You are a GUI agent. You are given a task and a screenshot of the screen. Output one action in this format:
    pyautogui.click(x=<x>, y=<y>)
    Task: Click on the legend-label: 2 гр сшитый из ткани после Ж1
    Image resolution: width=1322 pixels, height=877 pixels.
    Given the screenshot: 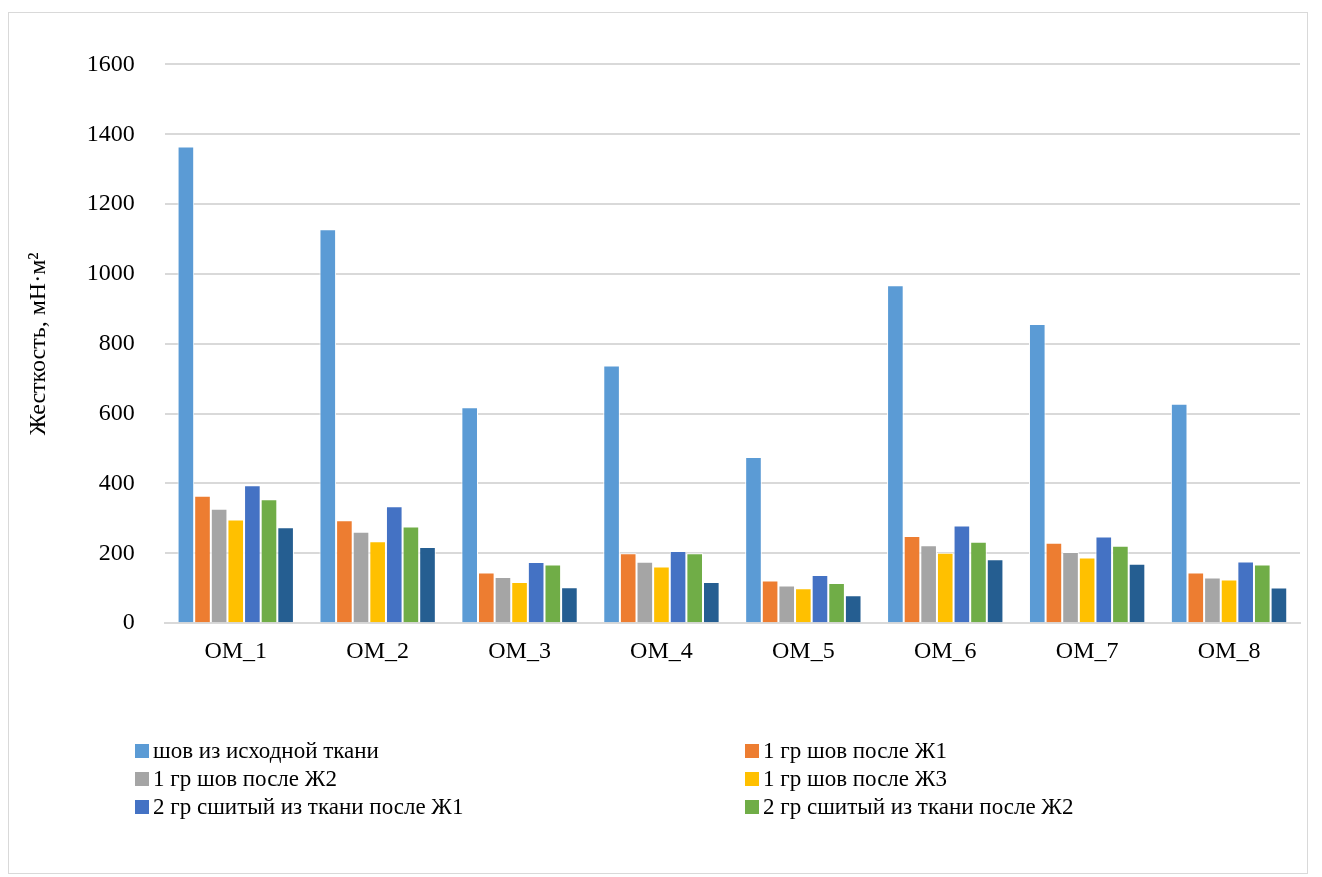 What is the action you would take?
    pyautogui.click(x=308, y=807)
    